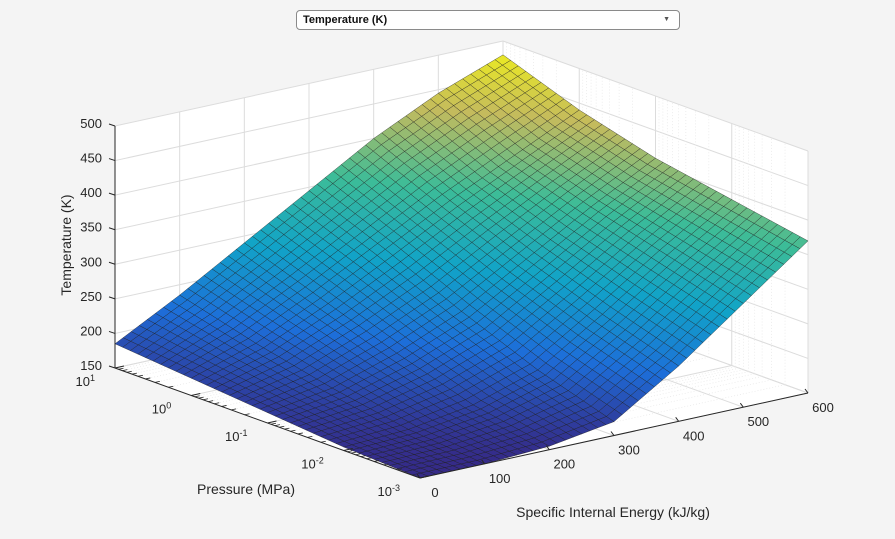 The image size is (895, 539). I want to click on y-axis-label: Pressure (MPa), so click(246, 489).